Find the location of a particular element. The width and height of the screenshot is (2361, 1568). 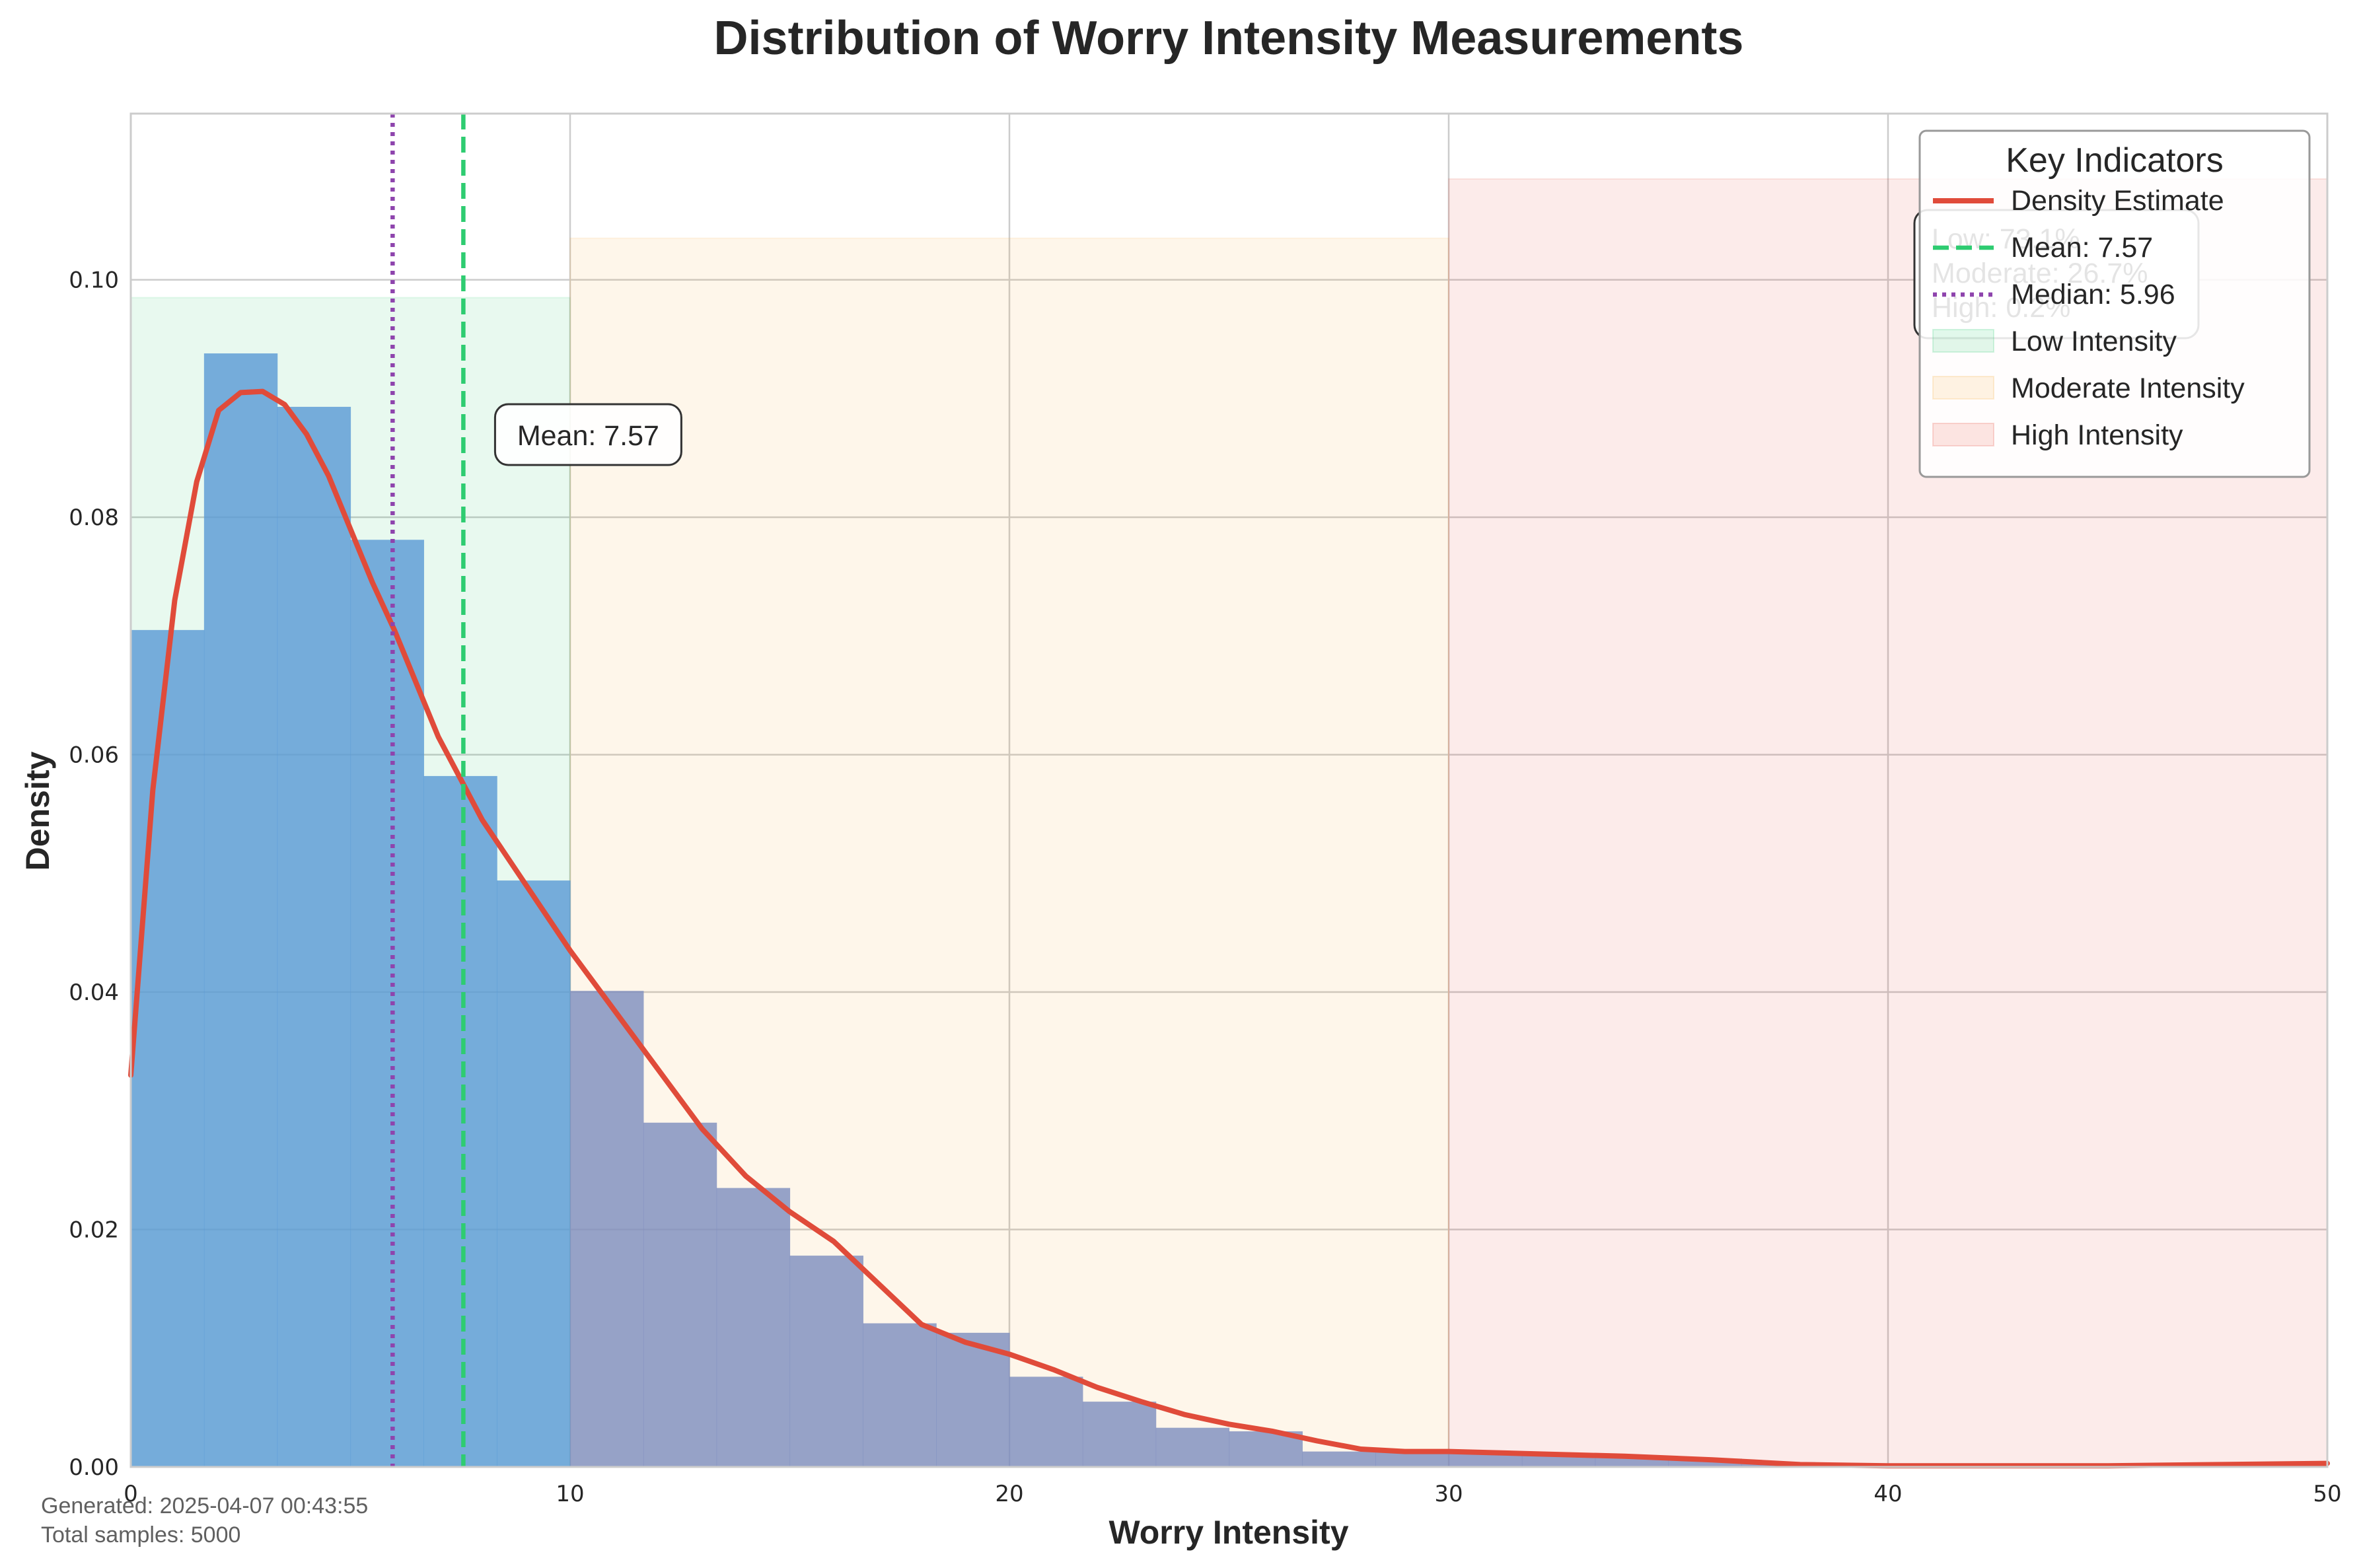

y-tick-label: 0.00 is located at coordinates (94, 1467).